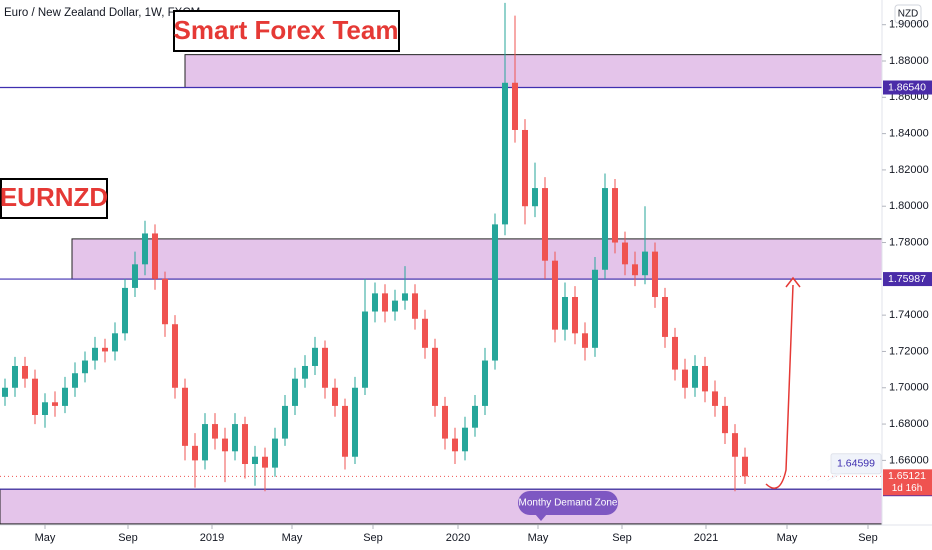 The height and width of the screenshot is (550, 932). Describe the element at coordinates (909, 315) in the screenshot. I see `y-tick-label: 1.74000` at that location.